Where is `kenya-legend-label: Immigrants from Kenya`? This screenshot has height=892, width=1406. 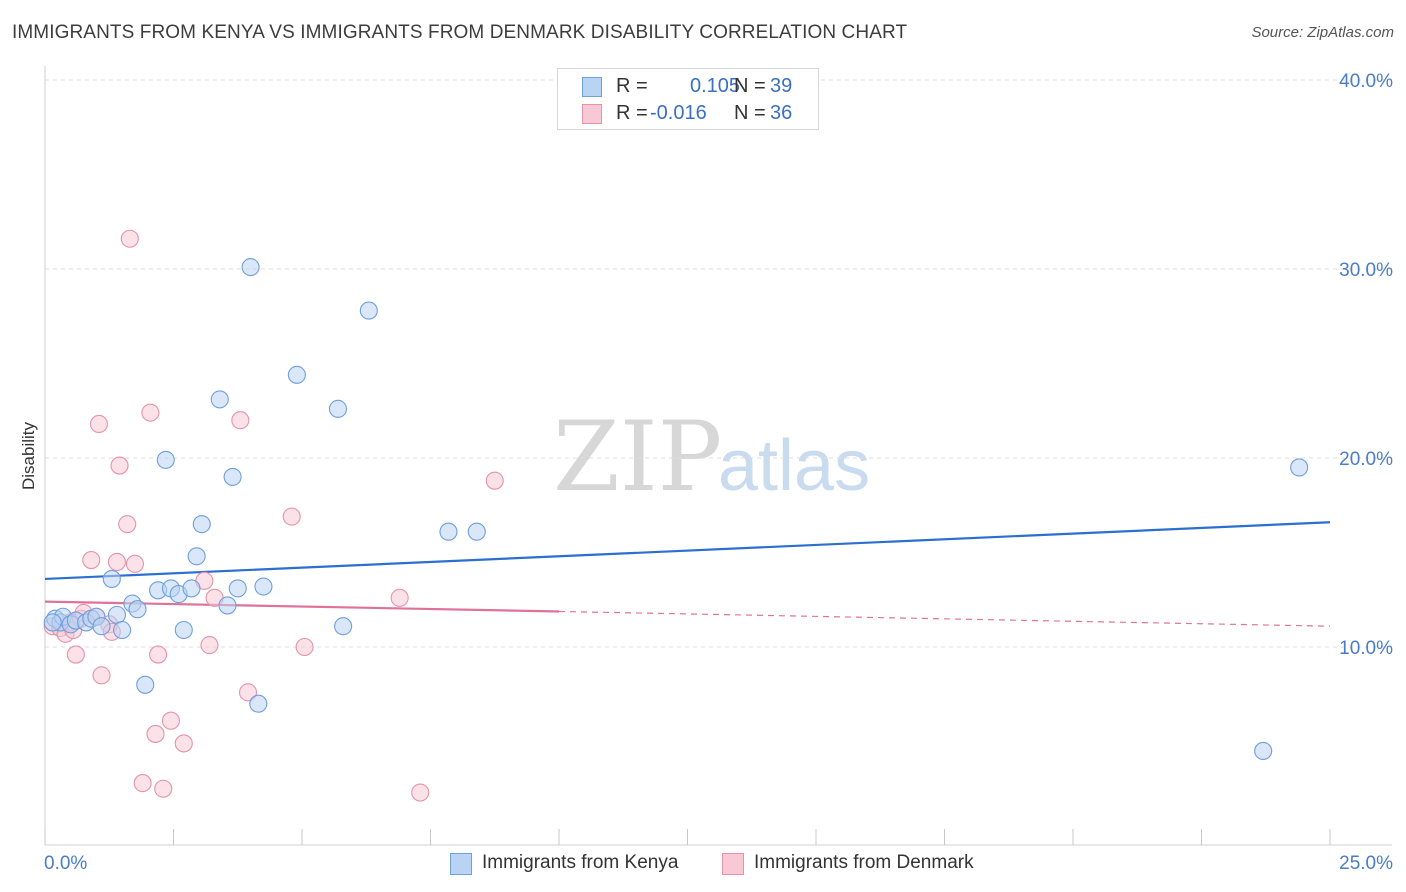
kenya-legend-label: Immigrants from Kenya is located at coordinates (580, 862).